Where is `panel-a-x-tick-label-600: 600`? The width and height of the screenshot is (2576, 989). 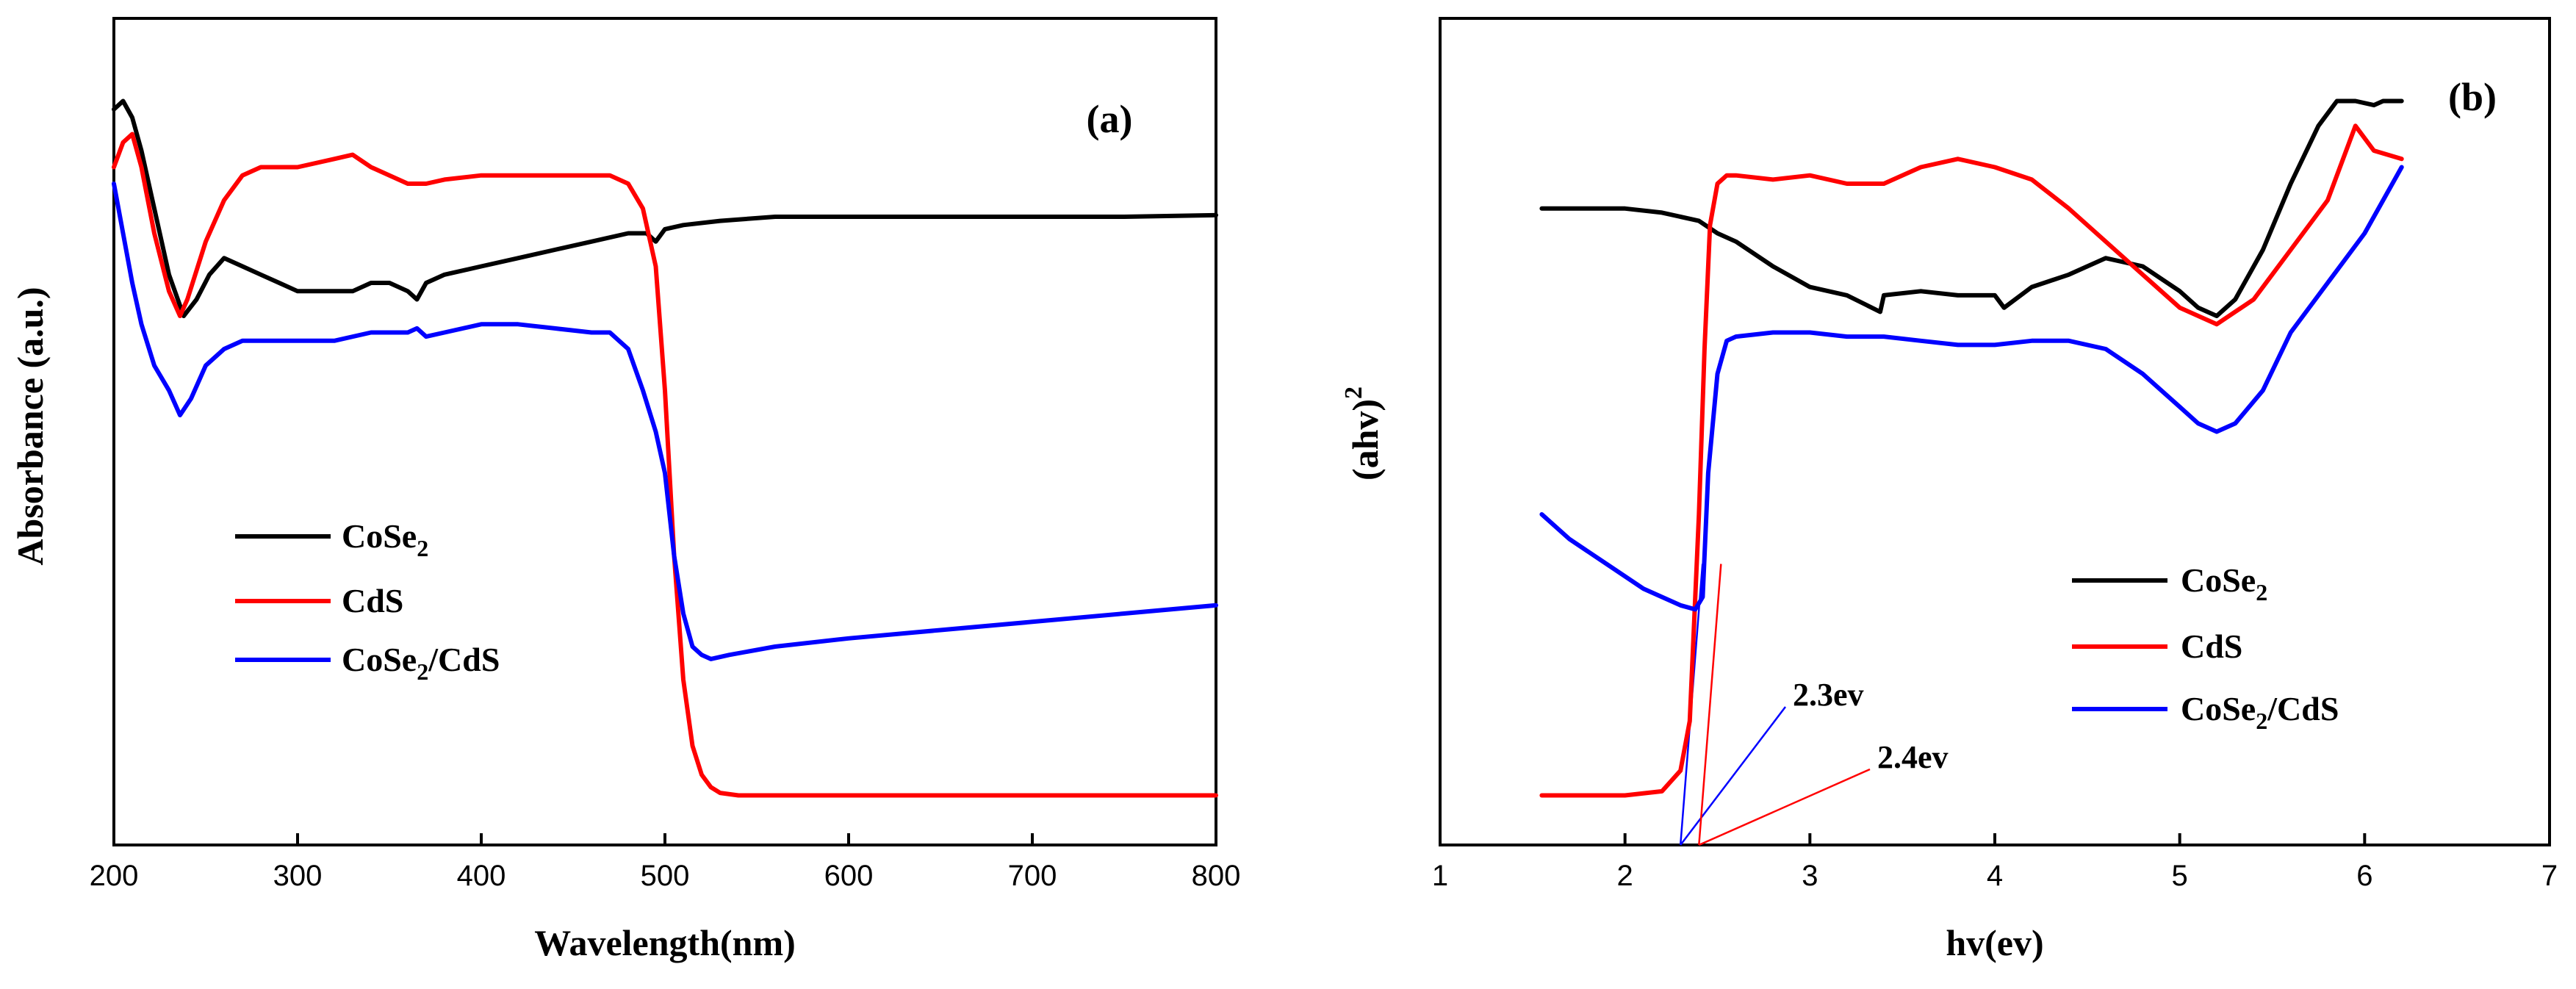 panel-a-x-tick-label-600: 600 is located at coordinates (849, 876).